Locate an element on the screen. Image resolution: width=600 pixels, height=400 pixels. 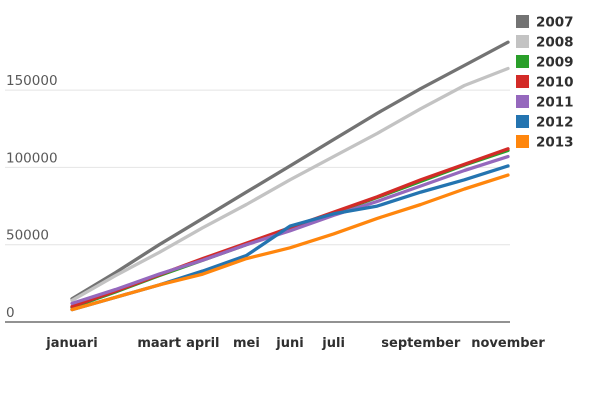
legend-label-2008: 2008 is located at coordinates (555, 43).